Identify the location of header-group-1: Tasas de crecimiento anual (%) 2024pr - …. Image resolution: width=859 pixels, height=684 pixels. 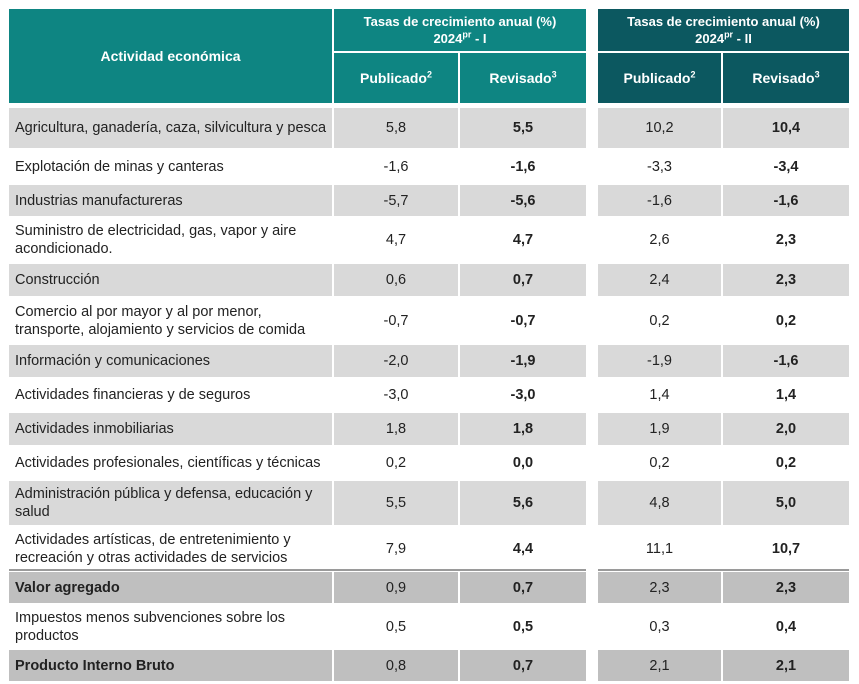
(460, 30).